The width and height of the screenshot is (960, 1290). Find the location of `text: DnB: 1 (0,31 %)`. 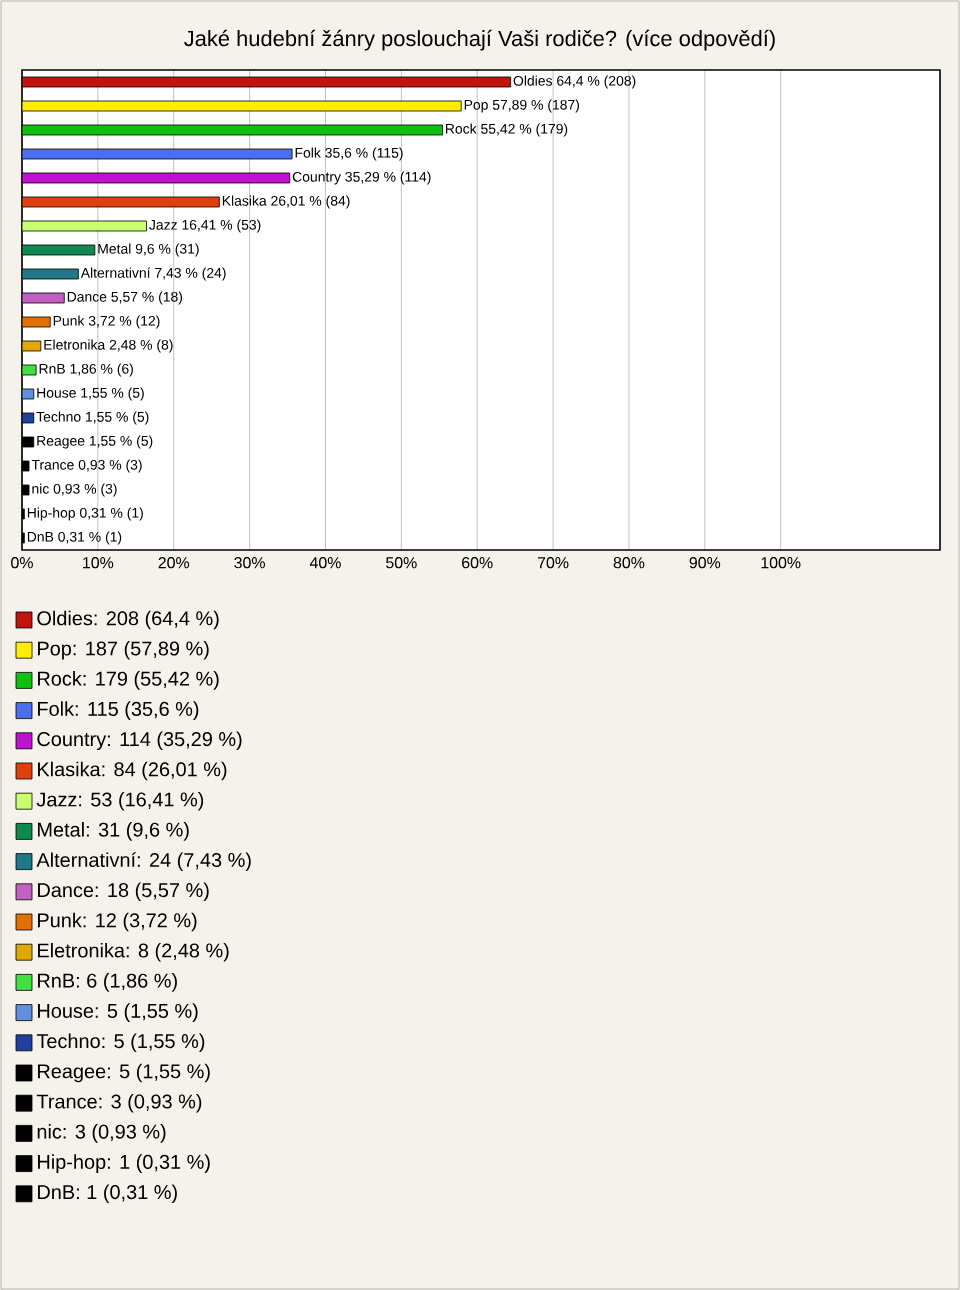

text: DnB: 1 (0,31 %) is located at coordinates (107, 1194).